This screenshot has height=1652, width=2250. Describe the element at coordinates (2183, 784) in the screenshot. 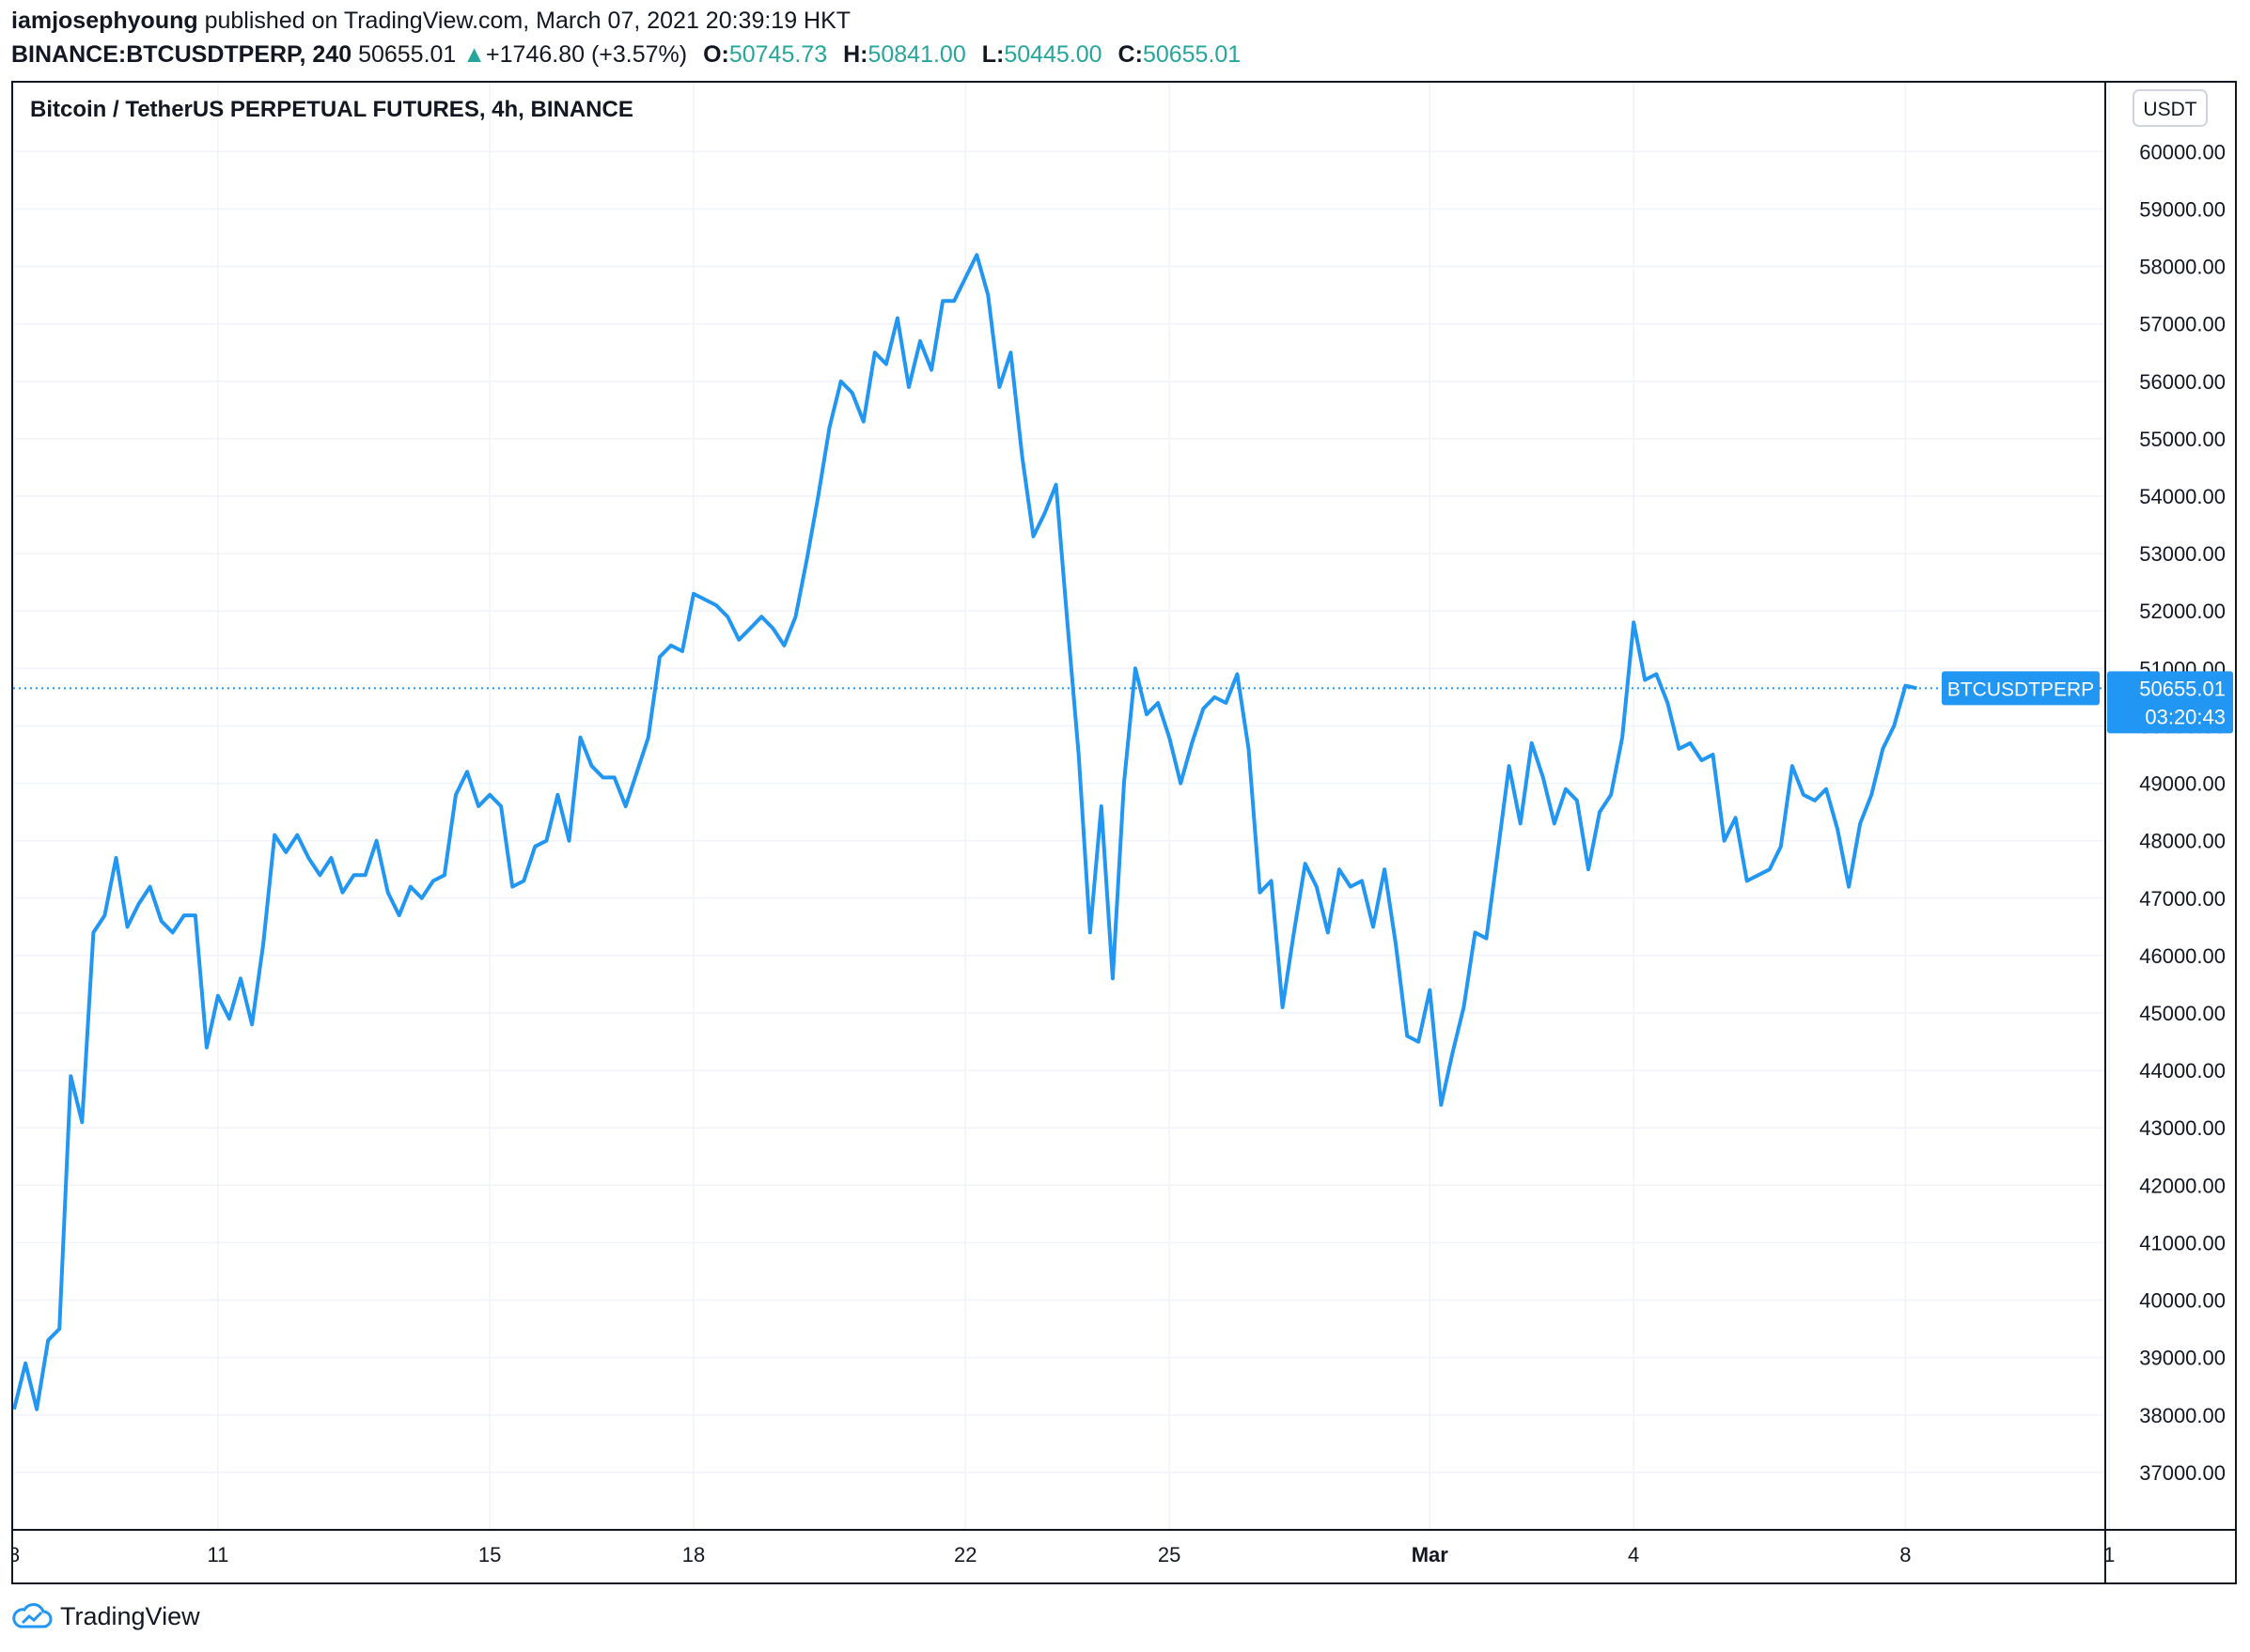

I see `y-tick-label: 49000.00` at that location.